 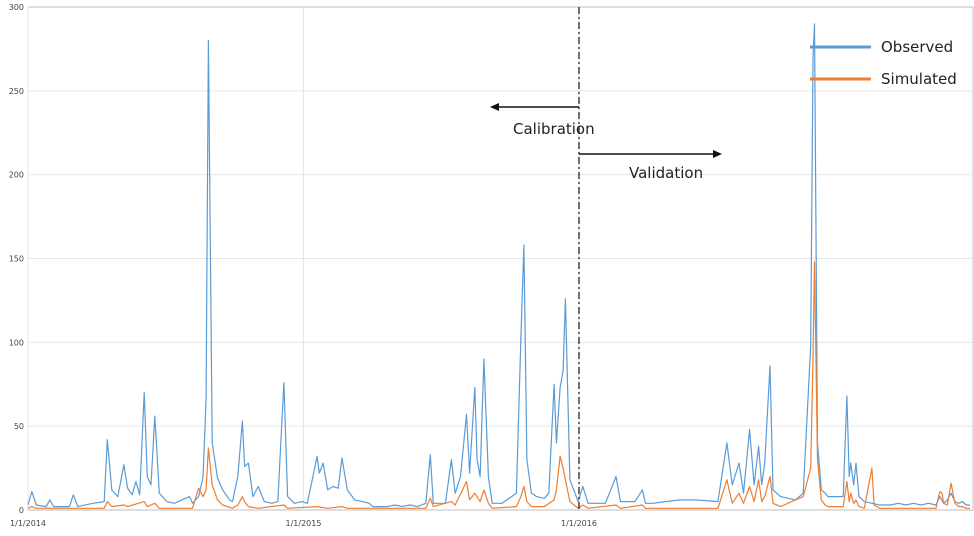 What do you see at coordinates (16, 7) in the screenshot?
I see `y-tick-label: 300` at bounding box center [16, 7].